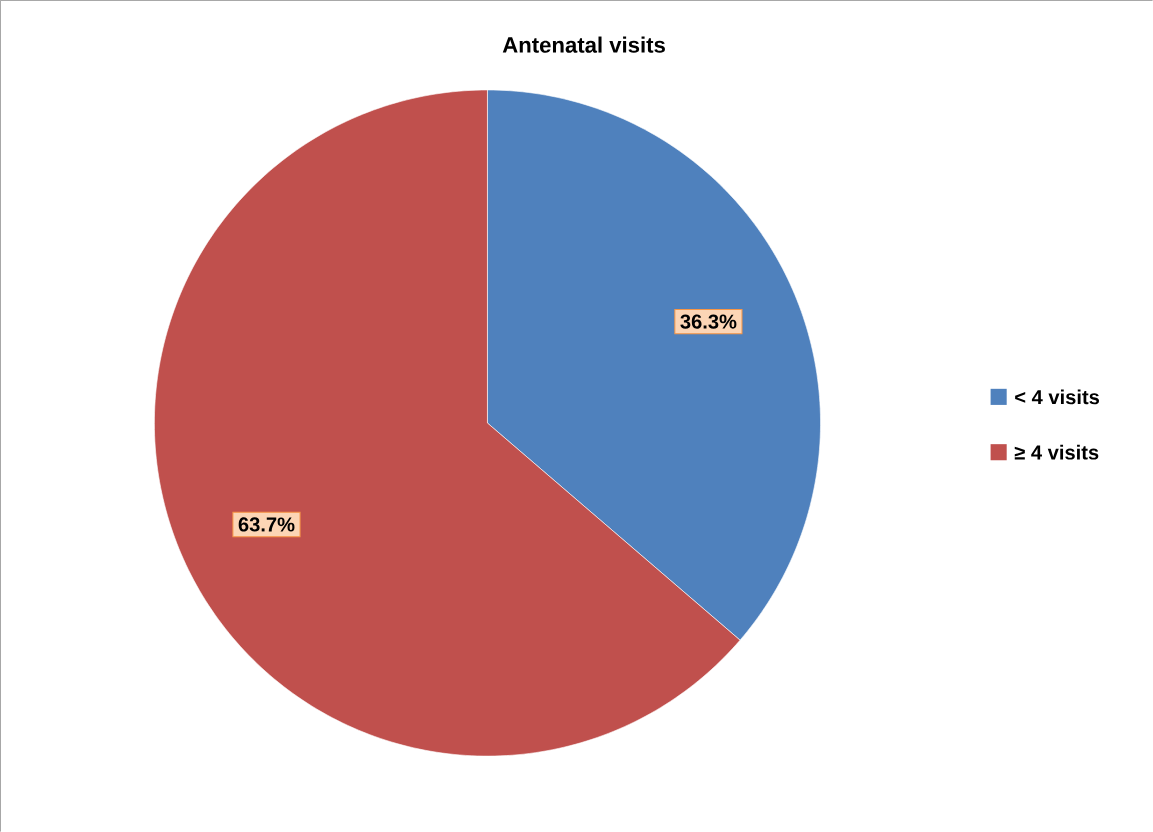 This screenshot has width=1153, height=832. Describe the element at coordinates (708, 321) in the screenshot. I see `data-label: 36.3%` at that location.